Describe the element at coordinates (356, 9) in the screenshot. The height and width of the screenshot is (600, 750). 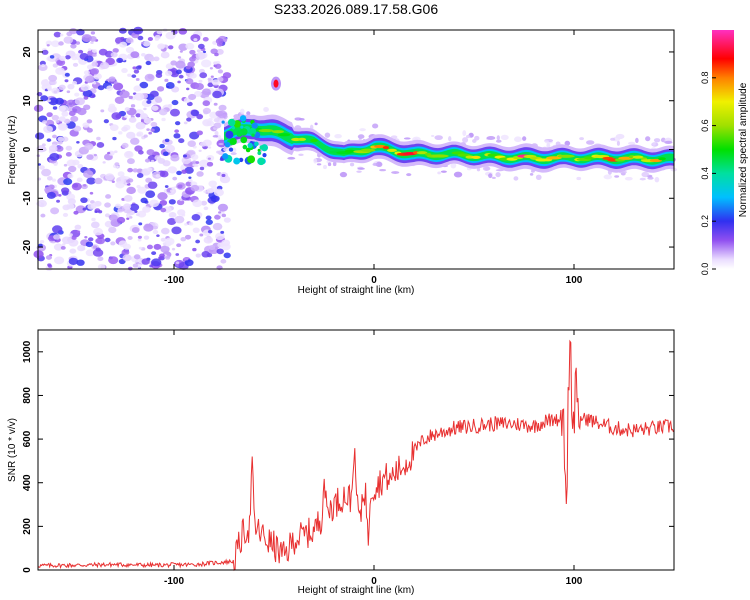
I see `figure-title: S233.2026.089.17.58.G06` at that location.